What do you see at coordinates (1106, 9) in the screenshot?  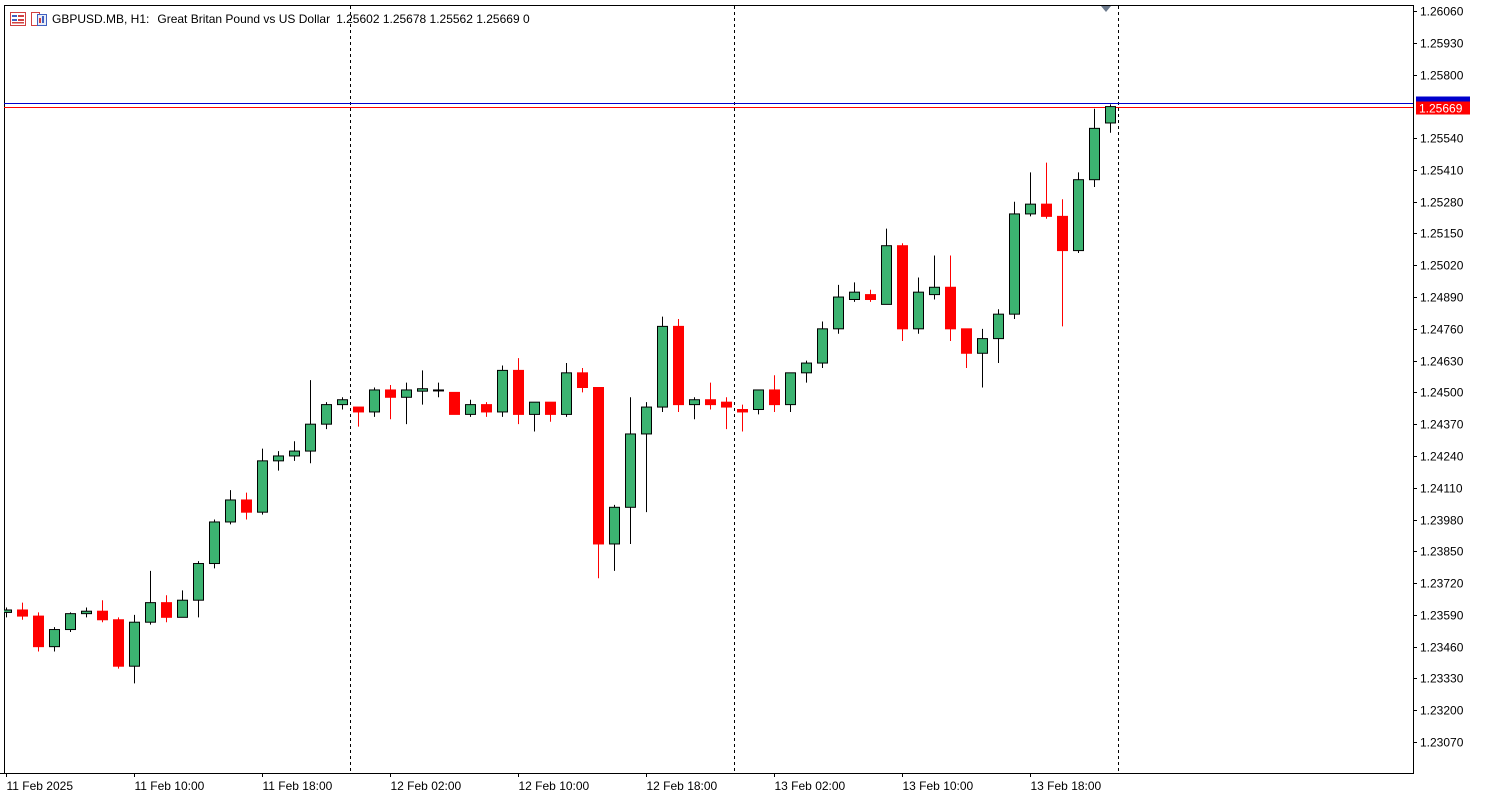 I see `chart-shift-marker` at bounding box center [1106, 9].